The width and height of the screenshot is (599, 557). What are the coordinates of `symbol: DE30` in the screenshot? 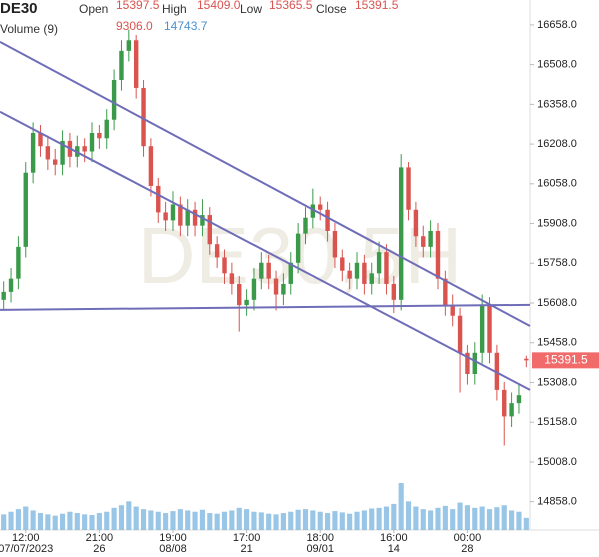 It's located at (19, 8).